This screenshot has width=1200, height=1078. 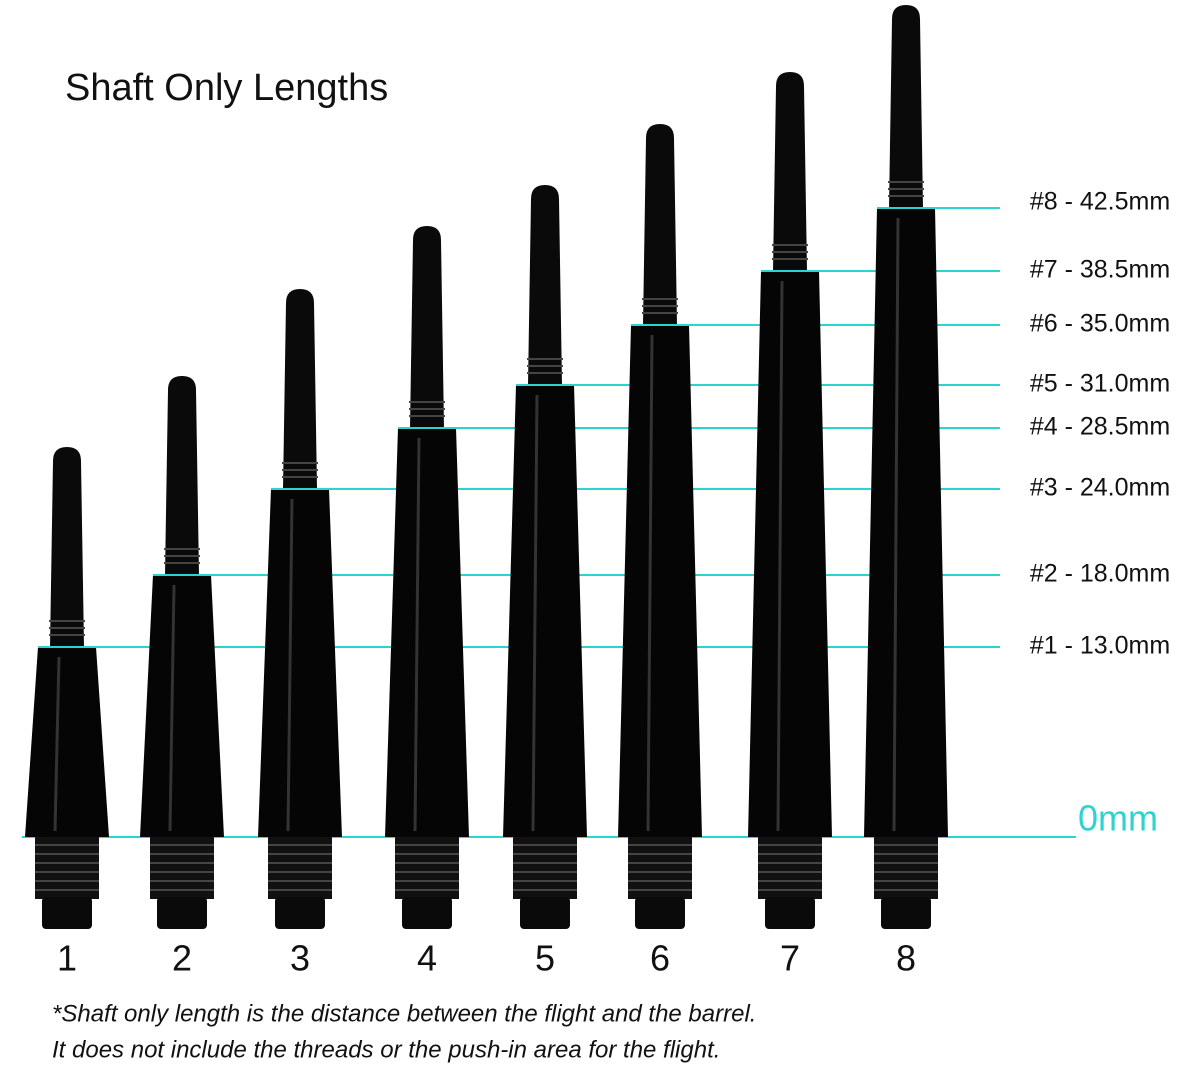 I want to click on shaft-number: 6, so click(x=660, y=958).